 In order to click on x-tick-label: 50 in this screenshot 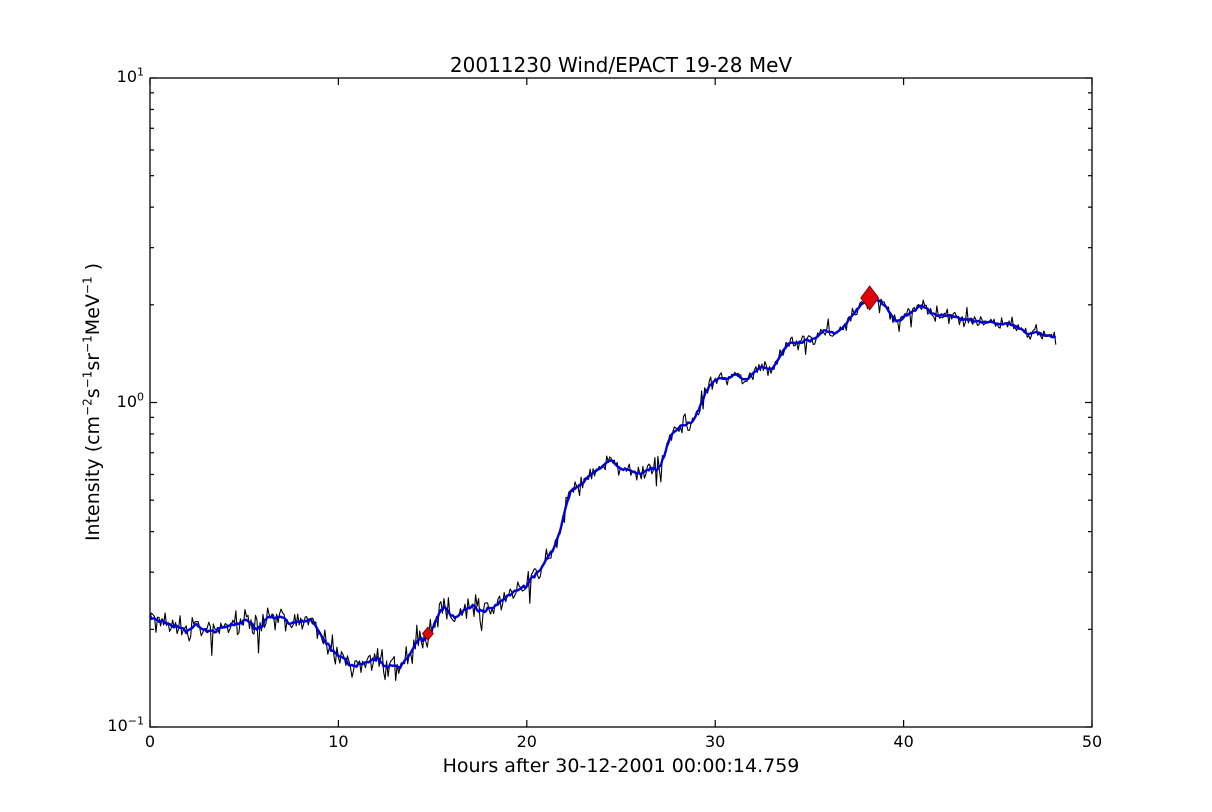, I will do `click(1092, 741)`.